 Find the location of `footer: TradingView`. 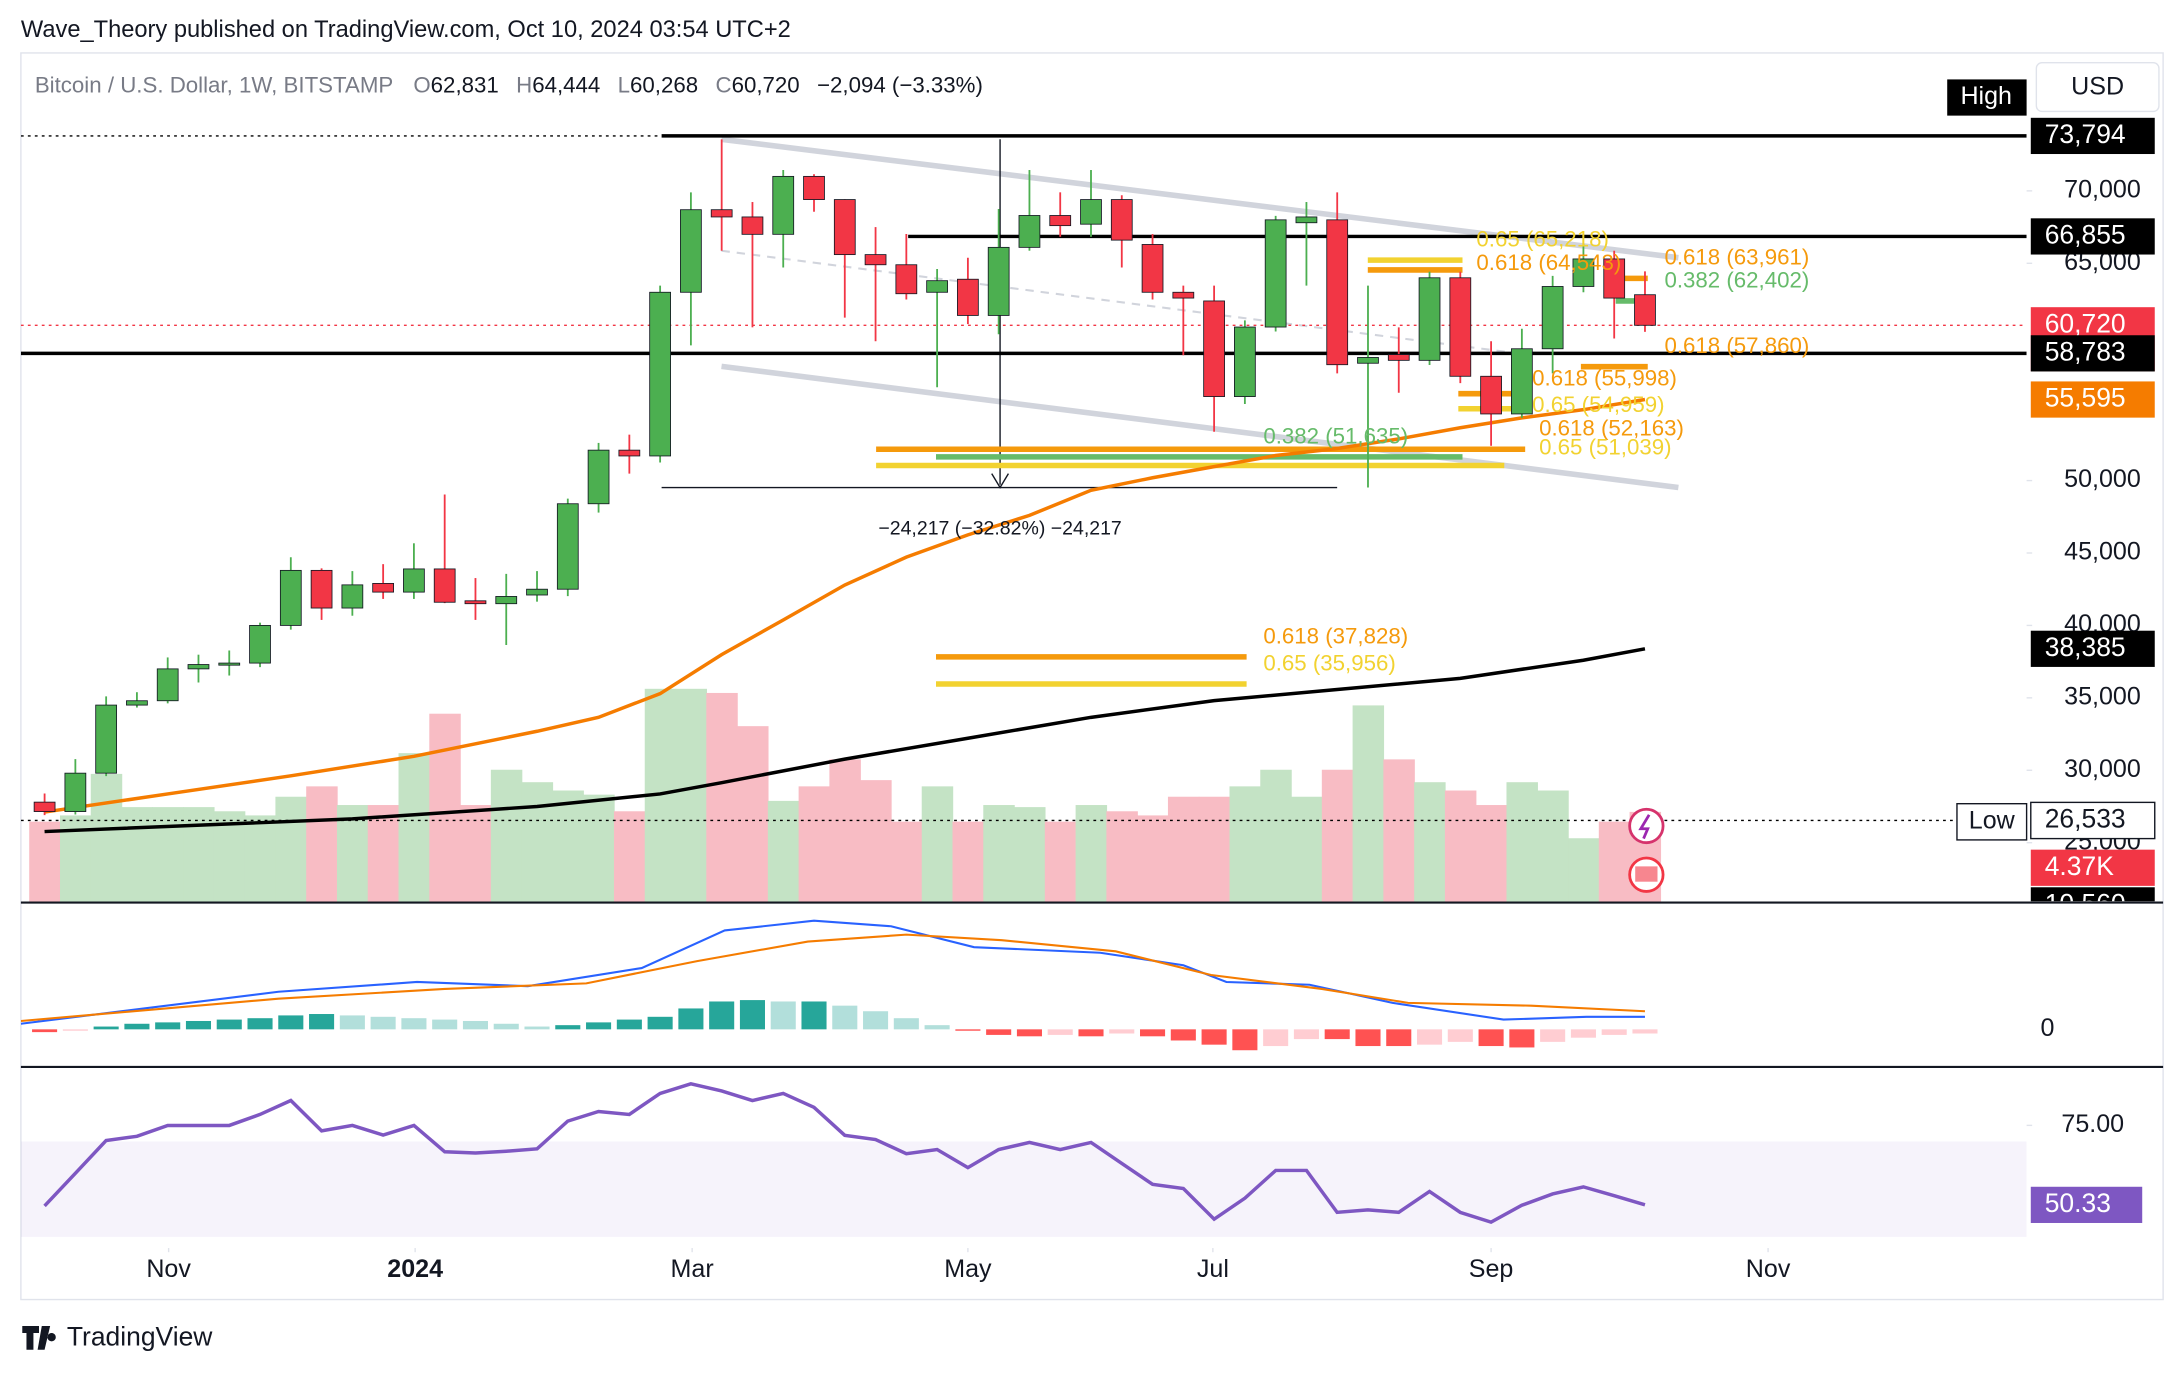

footer: TradingView is located at coordinates (117, 1337).